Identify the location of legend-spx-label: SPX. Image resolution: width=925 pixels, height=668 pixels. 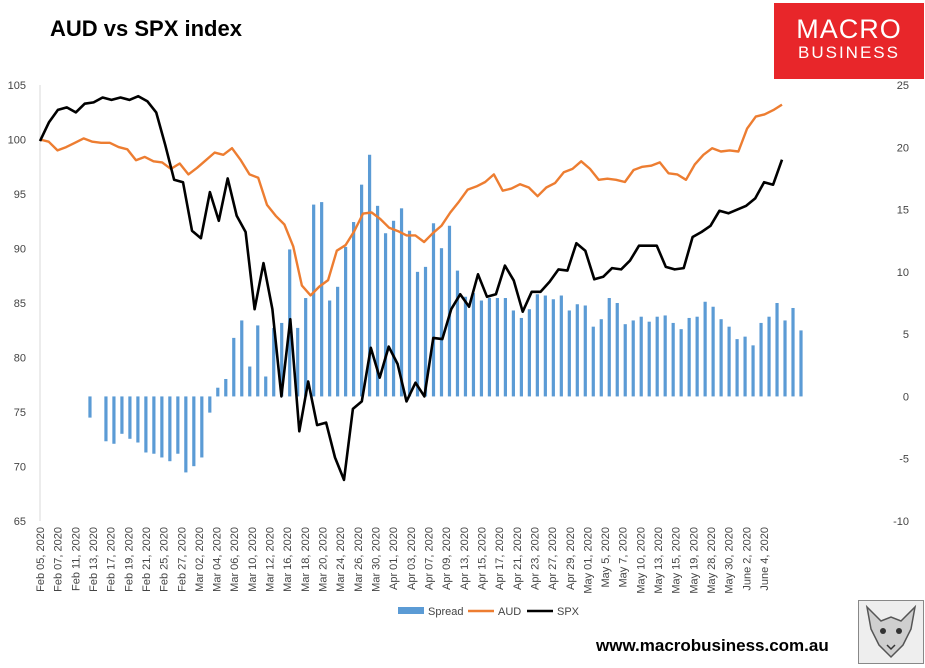
(568, 612).